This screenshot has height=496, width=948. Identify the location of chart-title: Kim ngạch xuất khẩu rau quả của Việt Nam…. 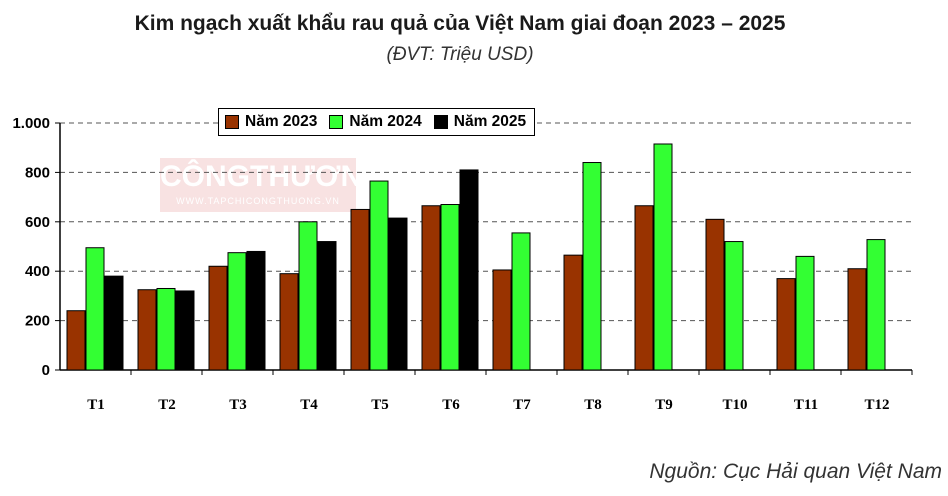
(460, 23).